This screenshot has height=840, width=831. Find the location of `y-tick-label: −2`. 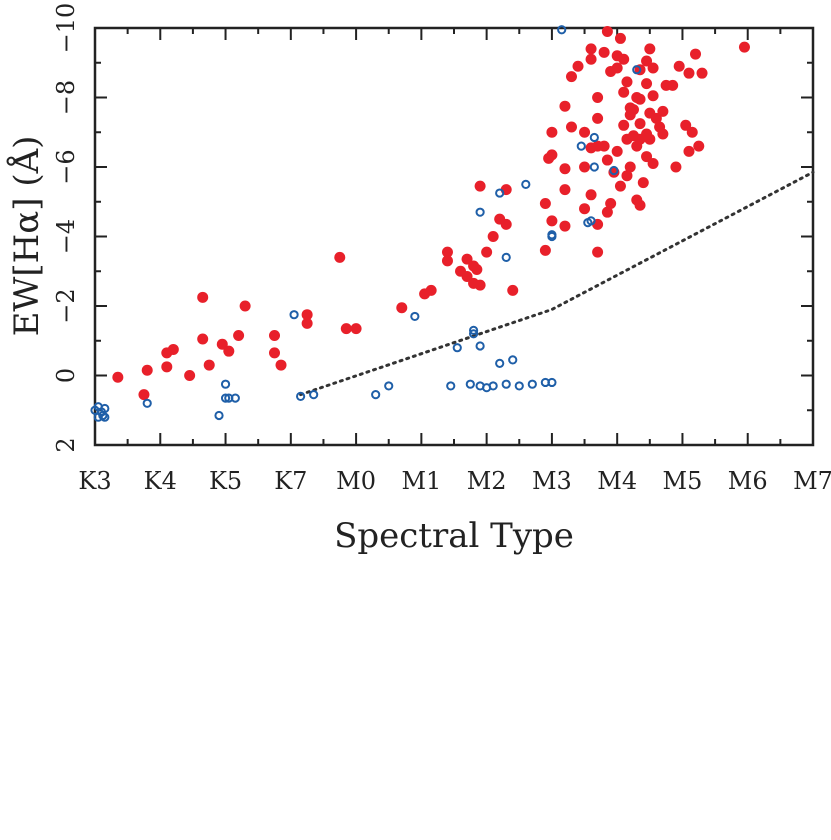

y-tick-label: −2 is located at coordinates (66, 305).